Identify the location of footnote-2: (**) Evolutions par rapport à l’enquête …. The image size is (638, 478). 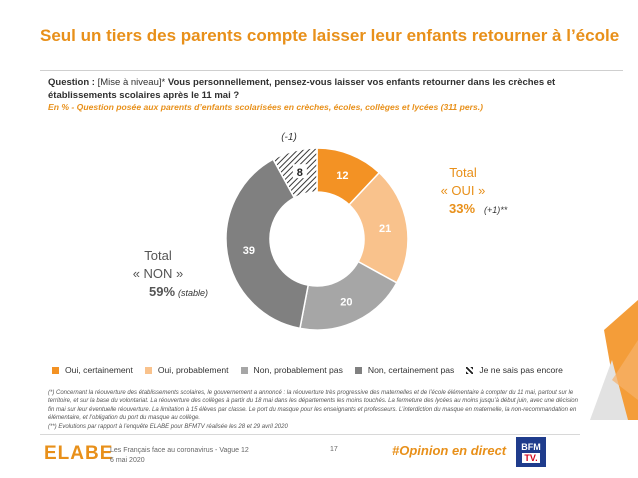
(168, 426).